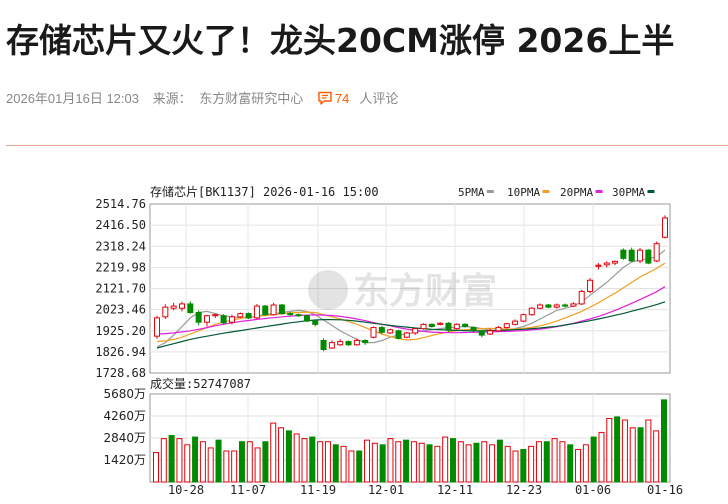 The width and height of the screenshot is (728, 504). Describe the element at coordinates (386, 490) in the screenshot. I see `date-tick-label: 12-01` at that location.